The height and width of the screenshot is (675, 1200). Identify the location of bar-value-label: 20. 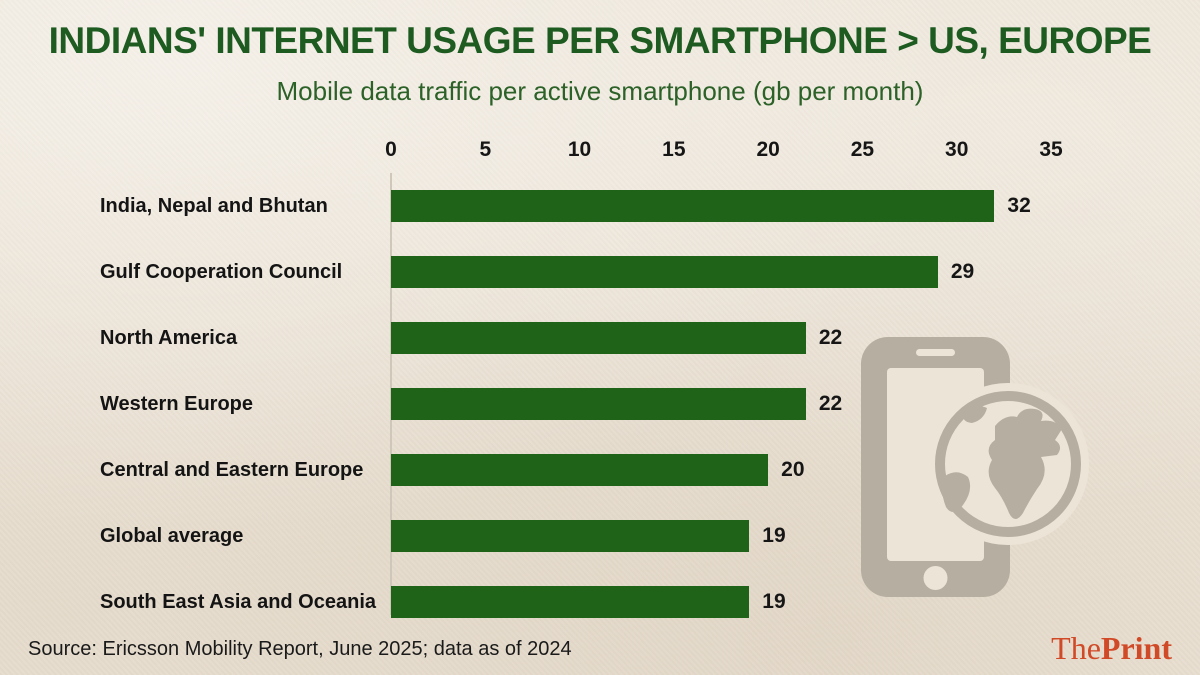
(793, 469).